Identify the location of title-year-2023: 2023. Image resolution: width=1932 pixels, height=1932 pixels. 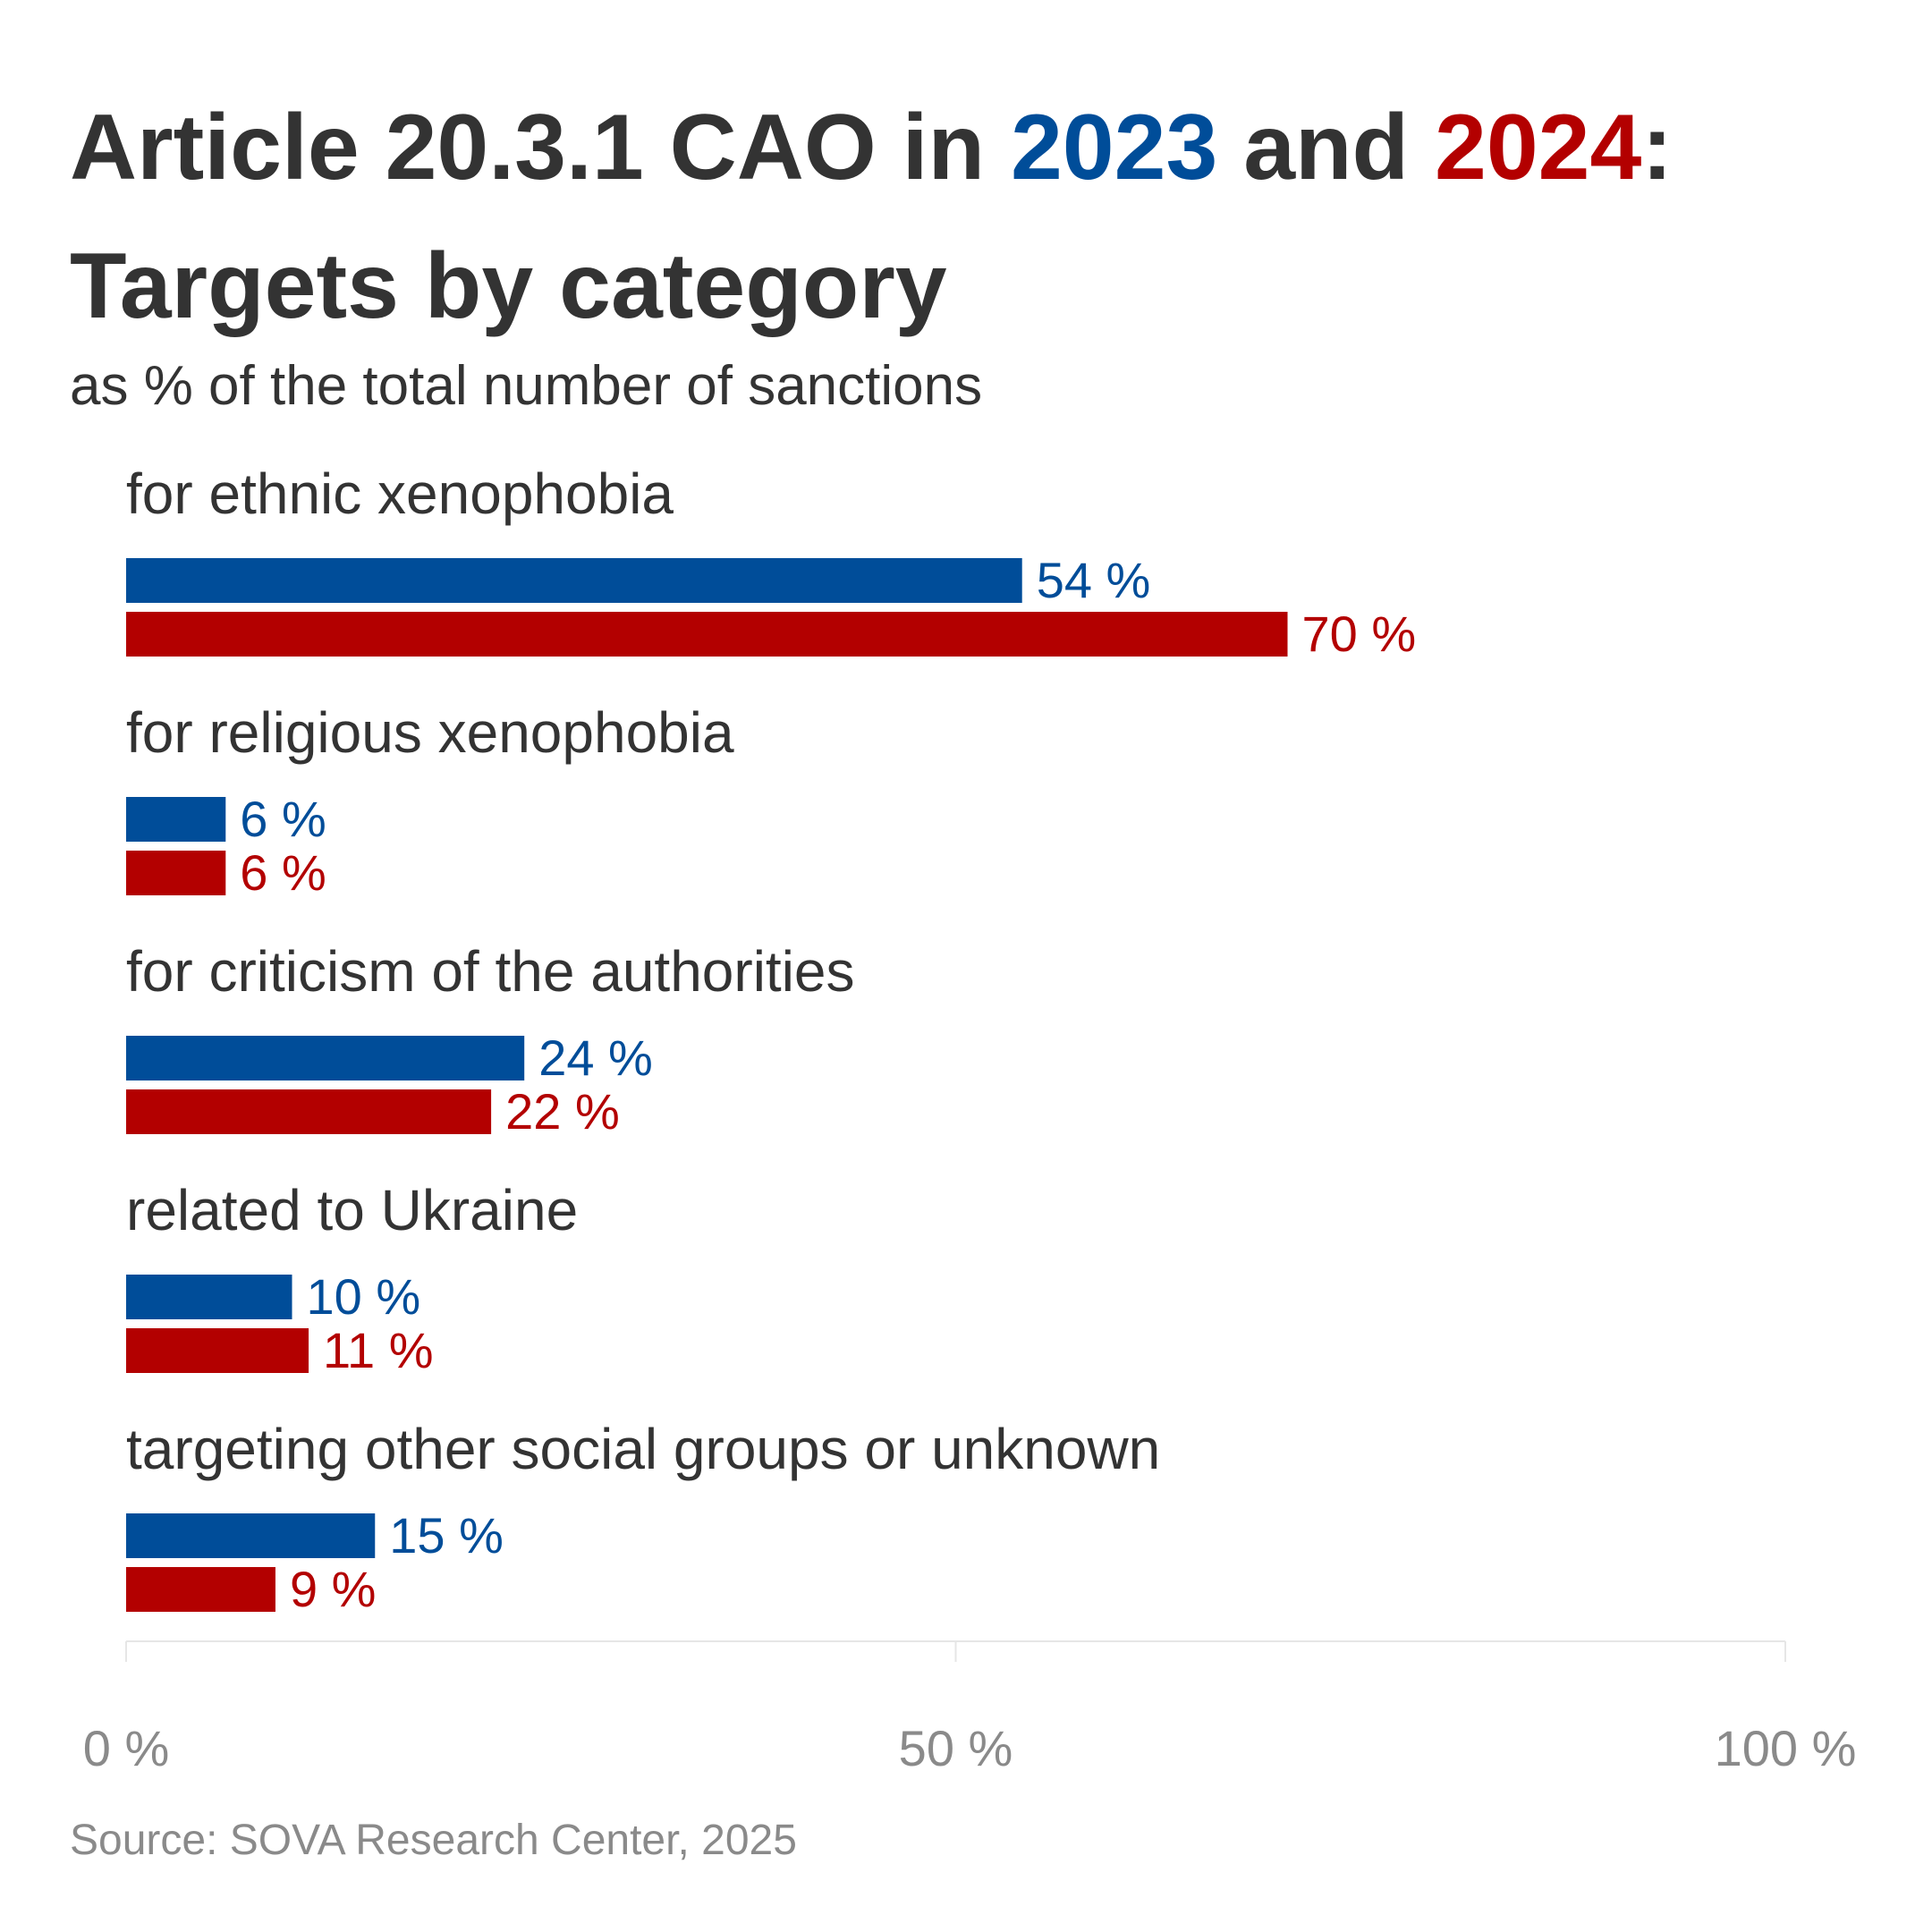
(1114, 147).